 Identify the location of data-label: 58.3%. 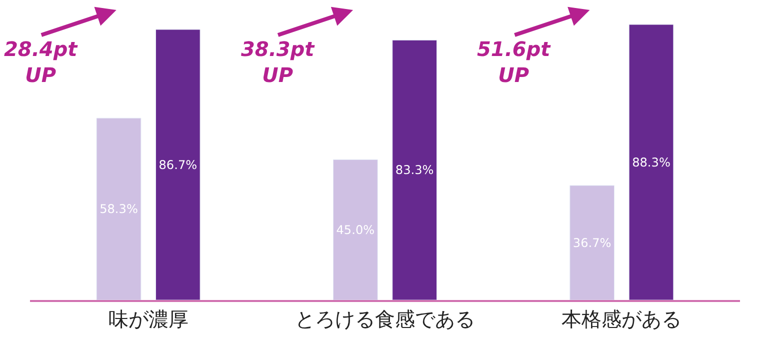
(119, 209).